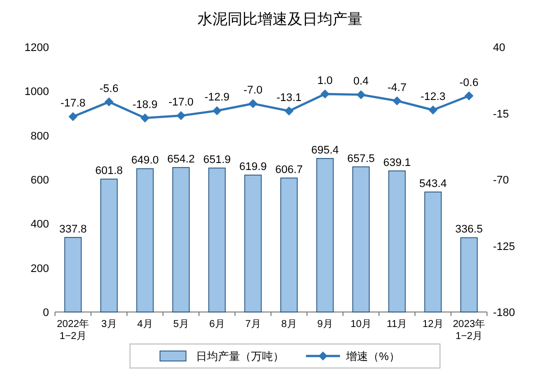 The height and width of the screenshot is (389, 560). I want to click on x-tick-label: 6月, so click(217, 324).